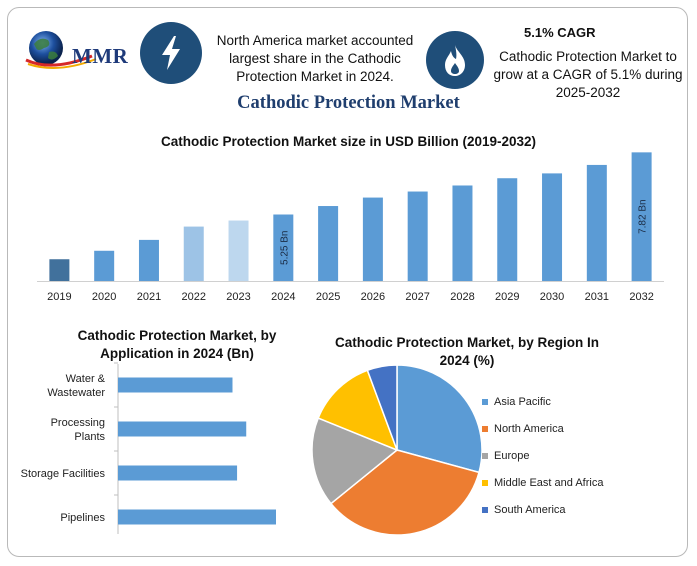 This screenshot has width=697, height=566. I want to click on lightning-bolt-icon, so click(171, 53).